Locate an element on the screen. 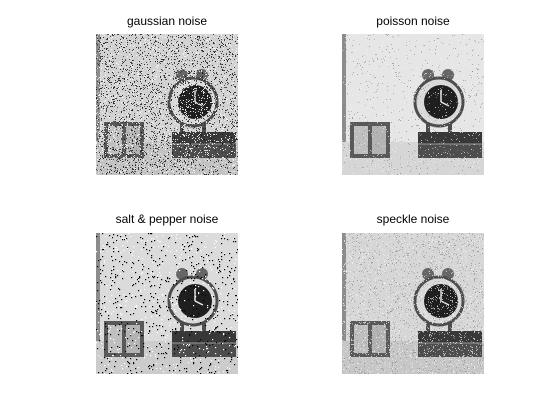 The width and height of the screenshot is (560, 420). subplot-poisson-noise: poisson noise is located at coordinates (413, 94).